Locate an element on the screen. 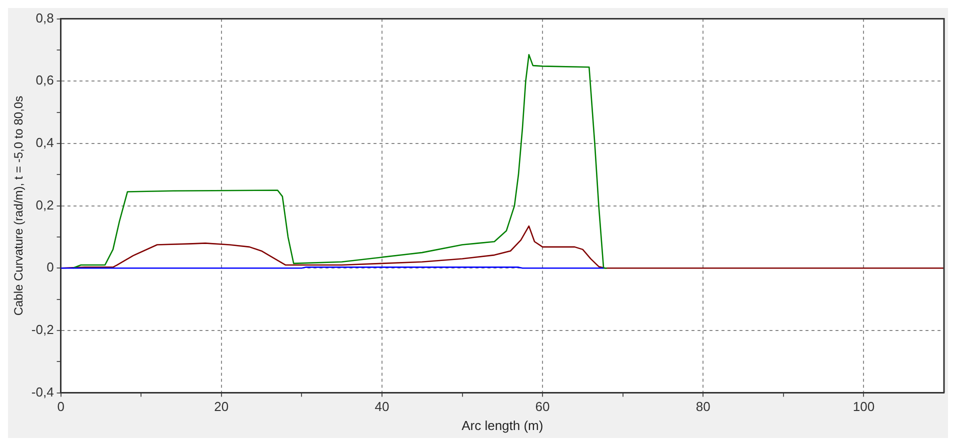  y-tick-label: -0,4 is located at coordinates (42, 392).